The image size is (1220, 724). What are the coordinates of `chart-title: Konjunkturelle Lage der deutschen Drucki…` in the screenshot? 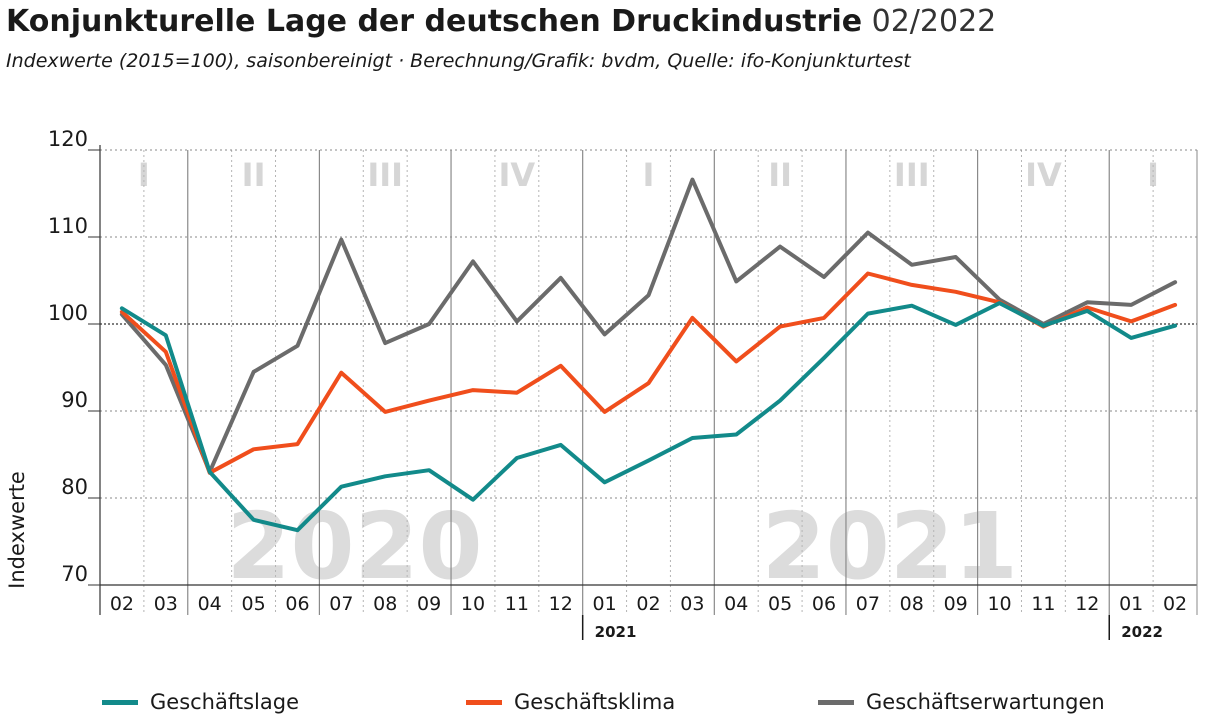 It's located at (501, 22).